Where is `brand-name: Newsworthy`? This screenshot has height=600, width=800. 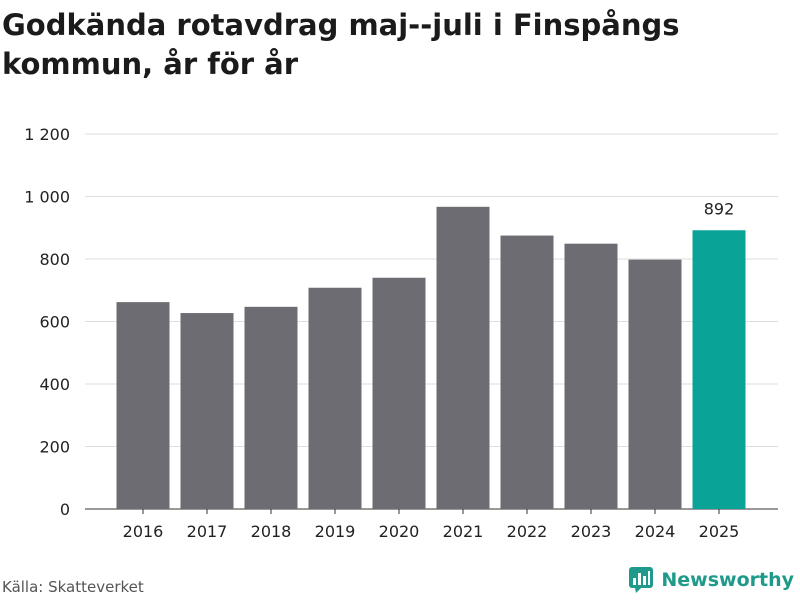 brand-name: Newsworthy is located at coordinates (727, 580).